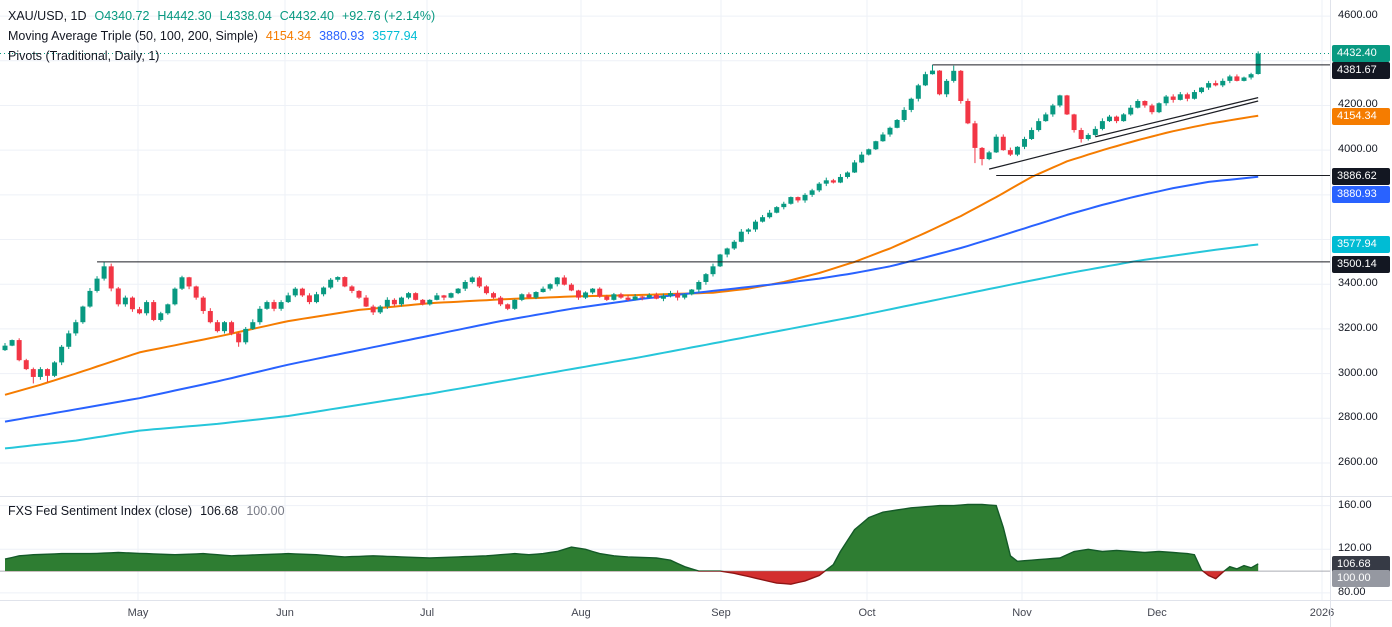 The width and height of the screenshot is (1392, 627). What do you see at coordinates (389, 16) in the screenshot?
I see `change-percent: +92.76 (+2.14%)` at bounding box center [389, 16].